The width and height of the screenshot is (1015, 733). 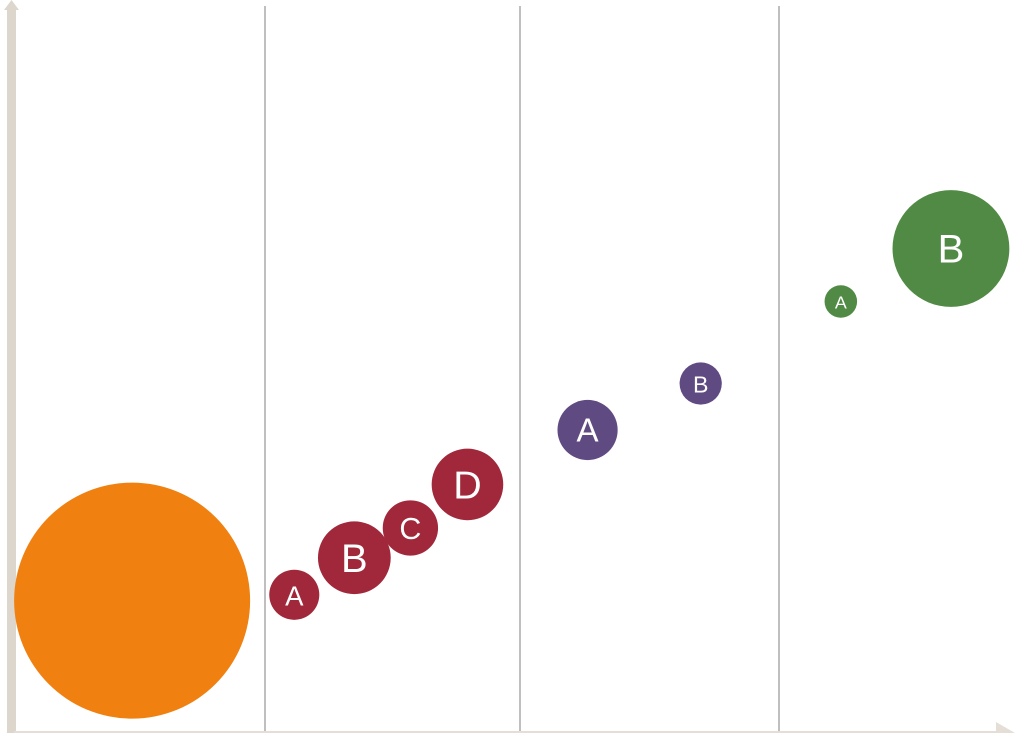 I want to click on y-axis-line, so click(x=11, y=370).